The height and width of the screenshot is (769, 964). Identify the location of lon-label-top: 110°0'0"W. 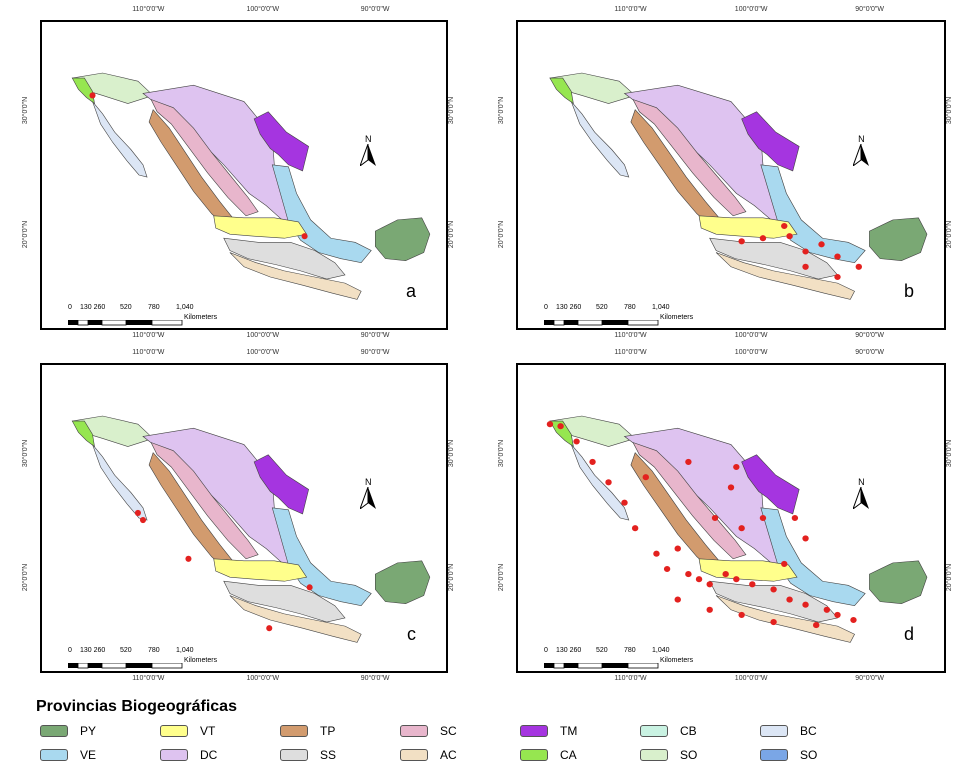
(148, 352).